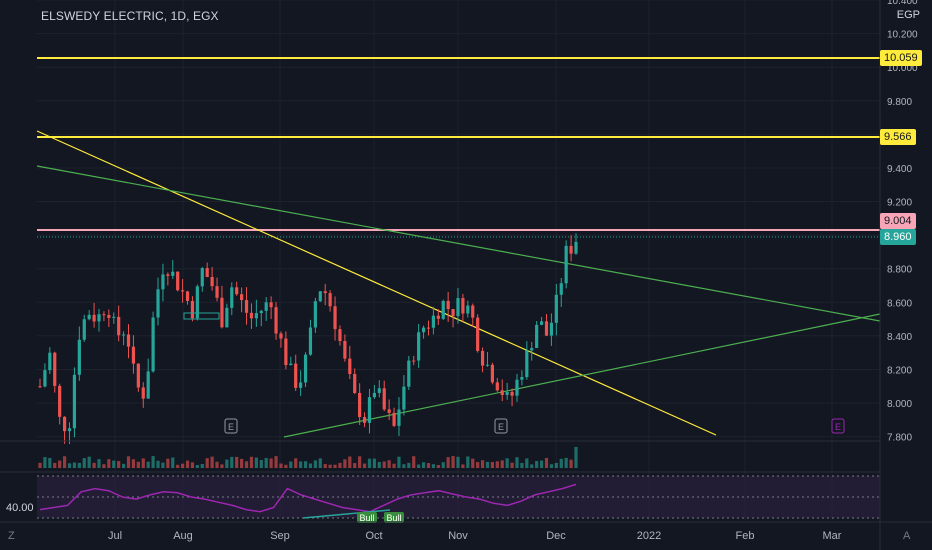 This screenshot has height=550, width=932. I want to click on price-tag-10-059: 10.059, so click(901, 58).